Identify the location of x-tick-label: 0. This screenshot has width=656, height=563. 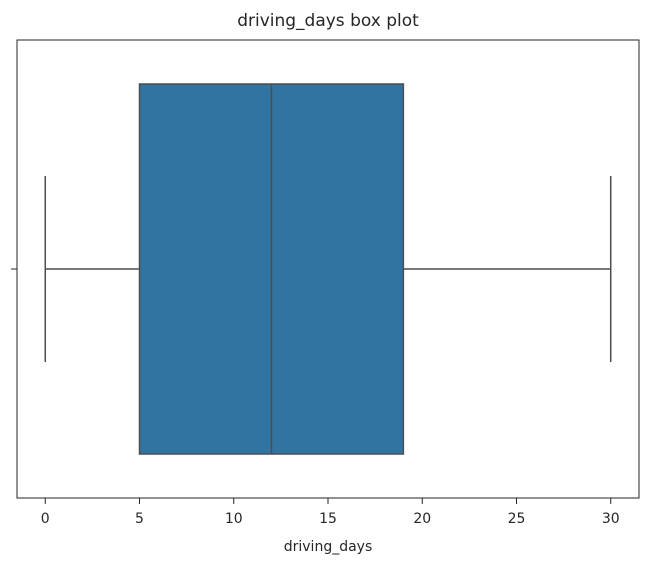
(45, 519).